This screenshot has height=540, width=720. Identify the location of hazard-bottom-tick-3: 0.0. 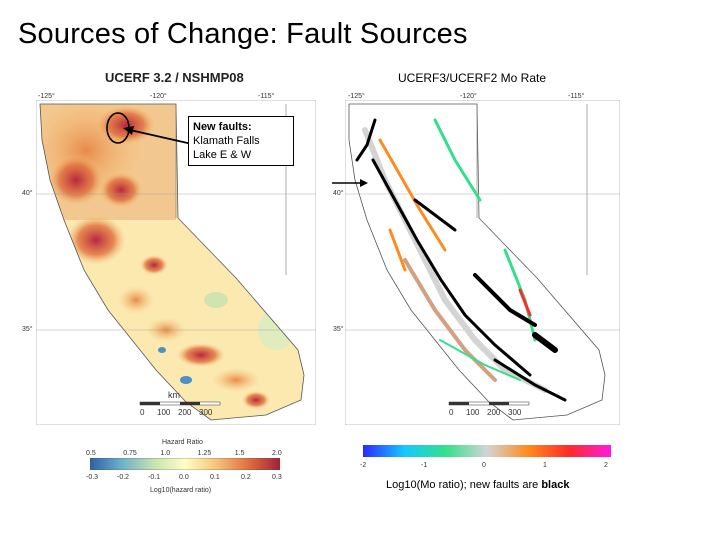
(184, 477).